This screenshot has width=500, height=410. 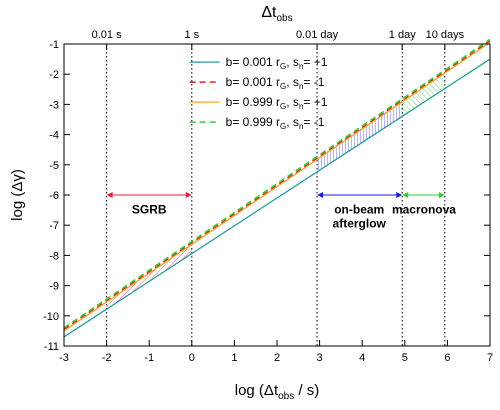 I want to click on top-axis-label: Δtobs, so click(x=276, y=14).